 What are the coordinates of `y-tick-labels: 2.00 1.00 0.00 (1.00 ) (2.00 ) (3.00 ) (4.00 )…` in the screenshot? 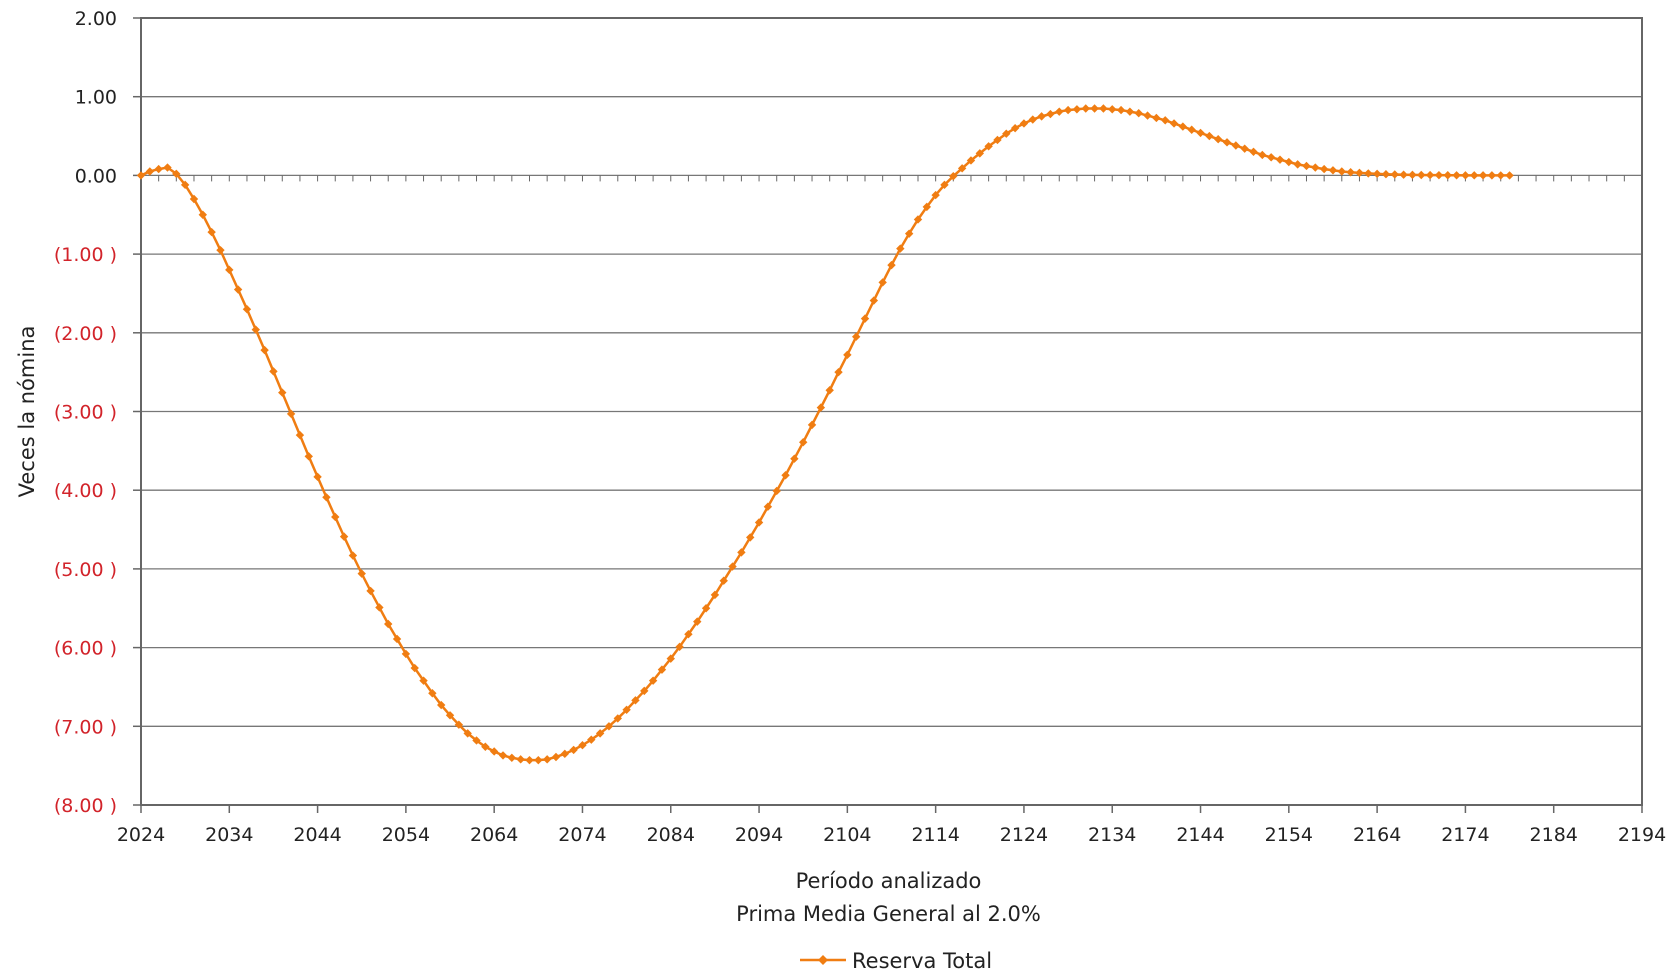 It's located at (97, 412).